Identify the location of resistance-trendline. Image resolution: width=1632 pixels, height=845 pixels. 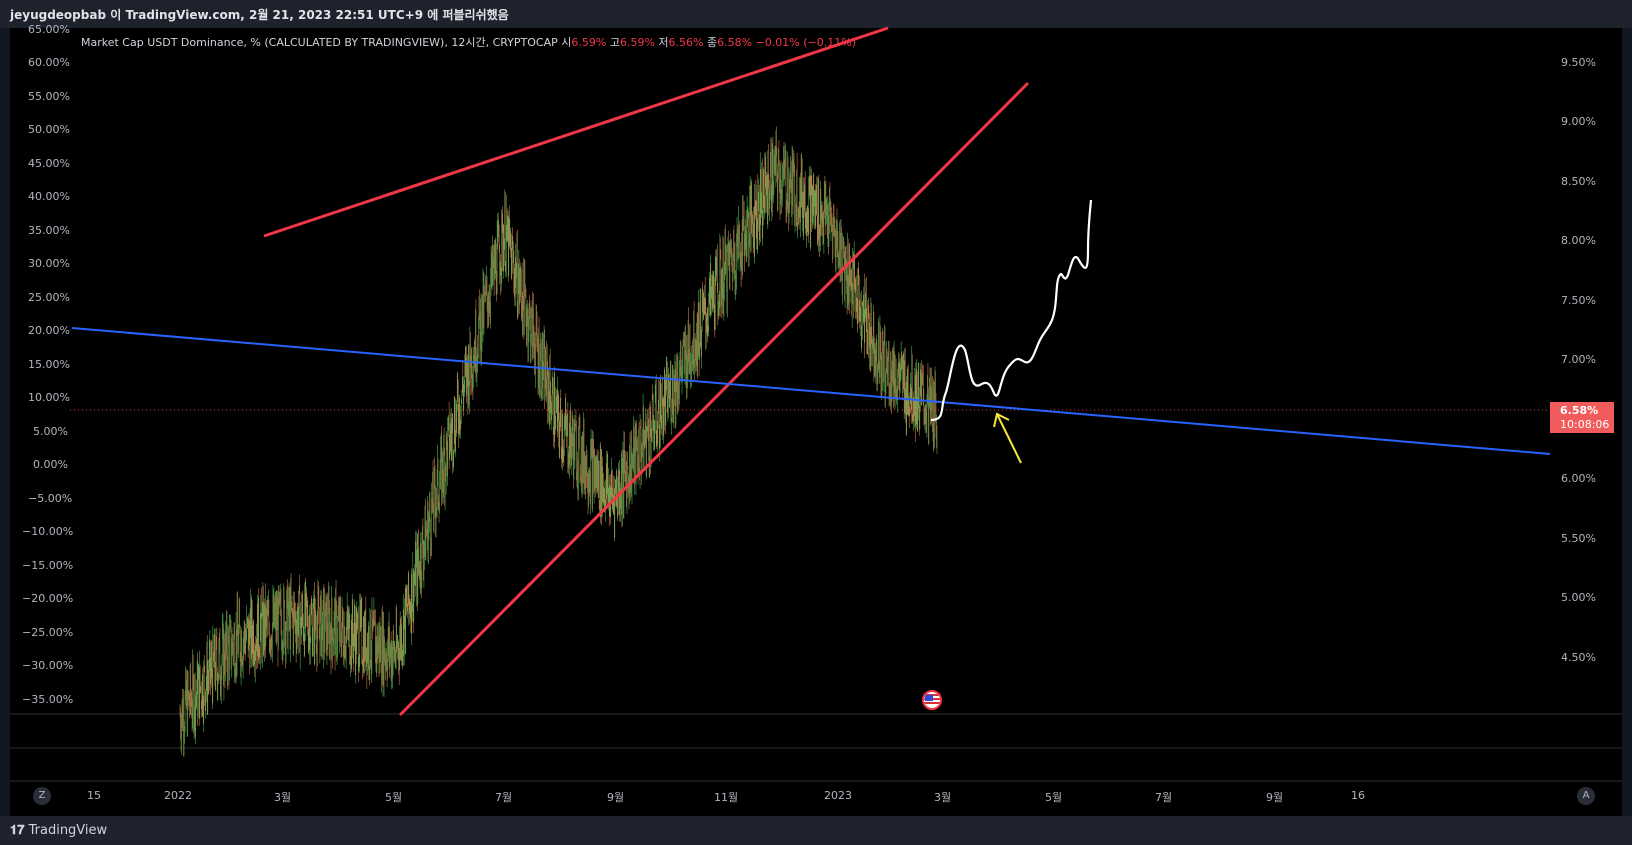
(576, 132).